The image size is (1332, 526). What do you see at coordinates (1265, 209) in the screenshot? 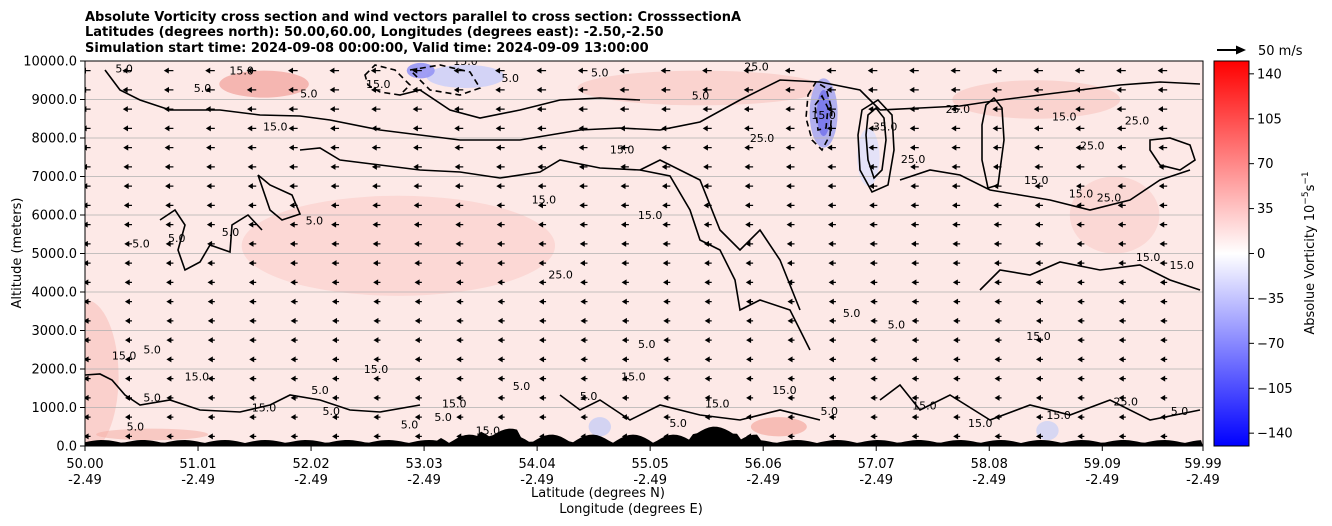
I see `colorbar-tick-label: 35` at bounding box center [1265, 209].